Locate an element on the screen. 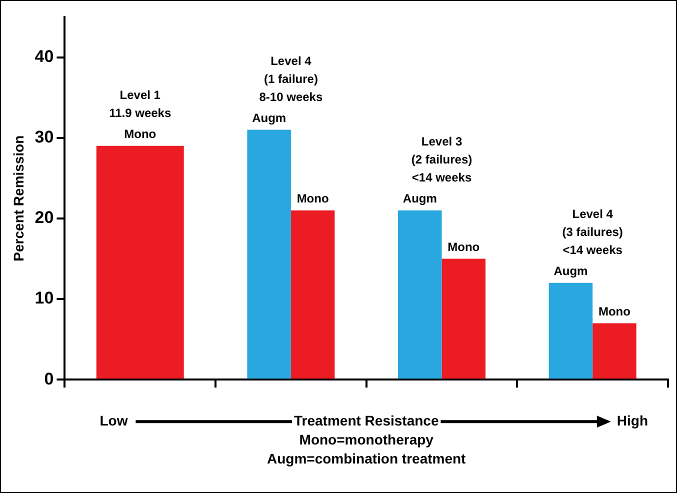  text: Mono=monotherapy is located at coordinates (366, 439).